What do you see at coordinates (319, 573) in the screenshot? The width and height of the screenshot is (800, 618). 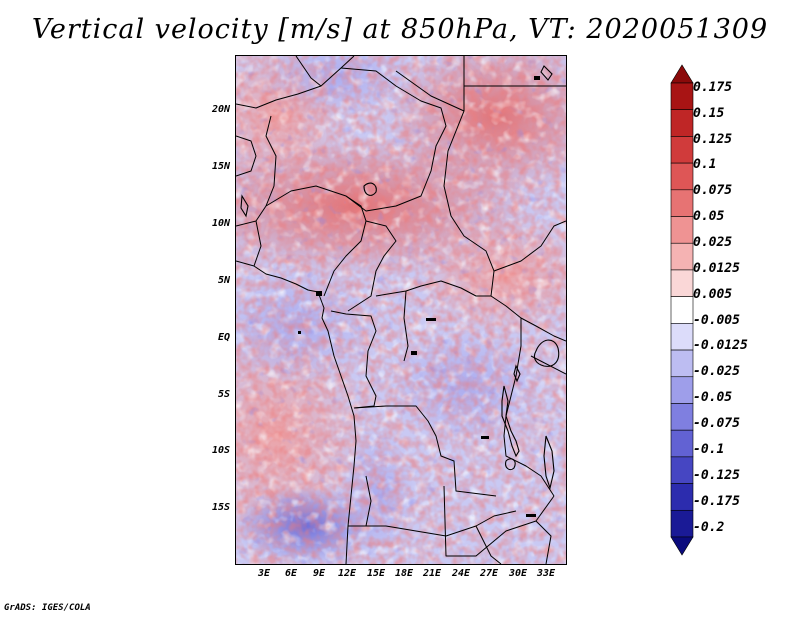 I see `lon-label-9e: 9E` at bounding box center [319, 573].